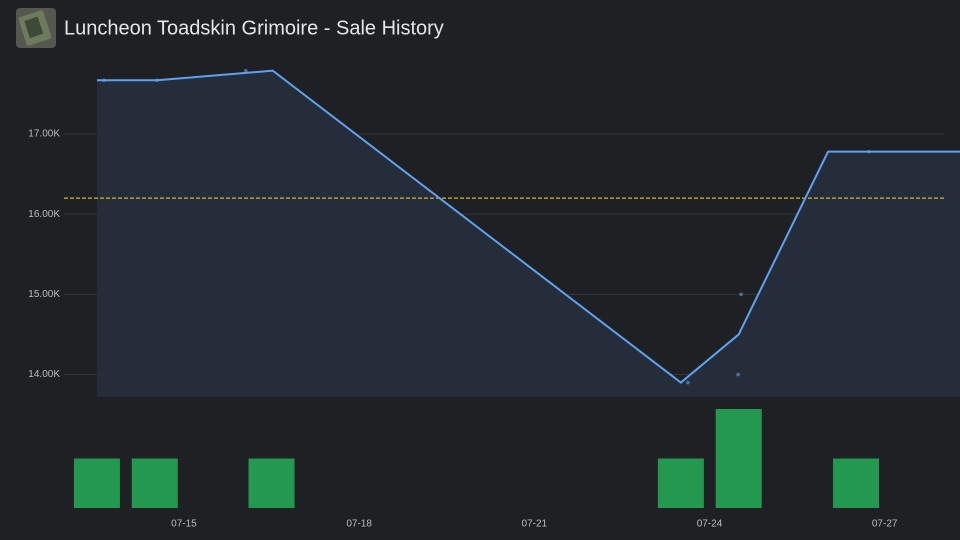  What do you see at coordinates (184, 524) in the screenshot?
I see `x-tick-label: 07-15` at bounding box center [184, 524].